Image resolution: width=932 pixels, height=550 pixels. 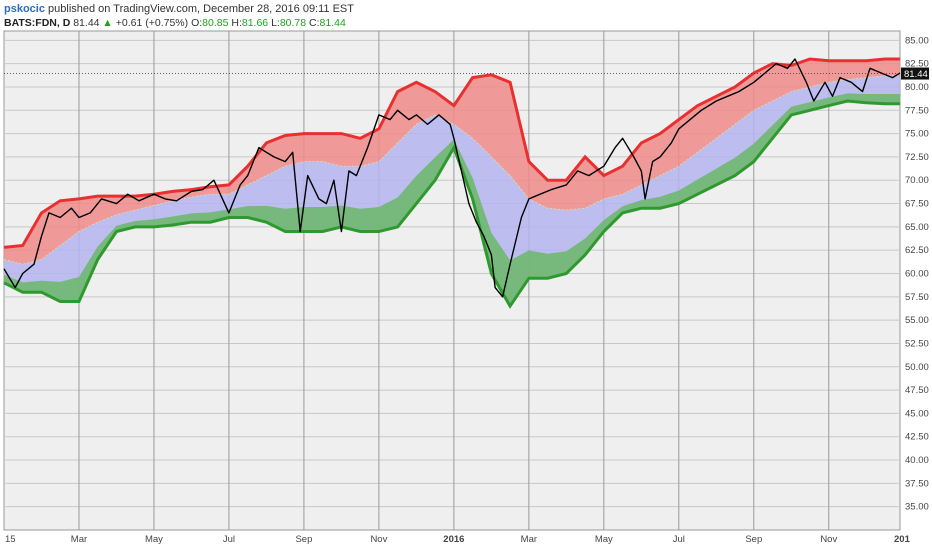 I want to click on y-tick-label: 70.00, so click(x=917, y=180).